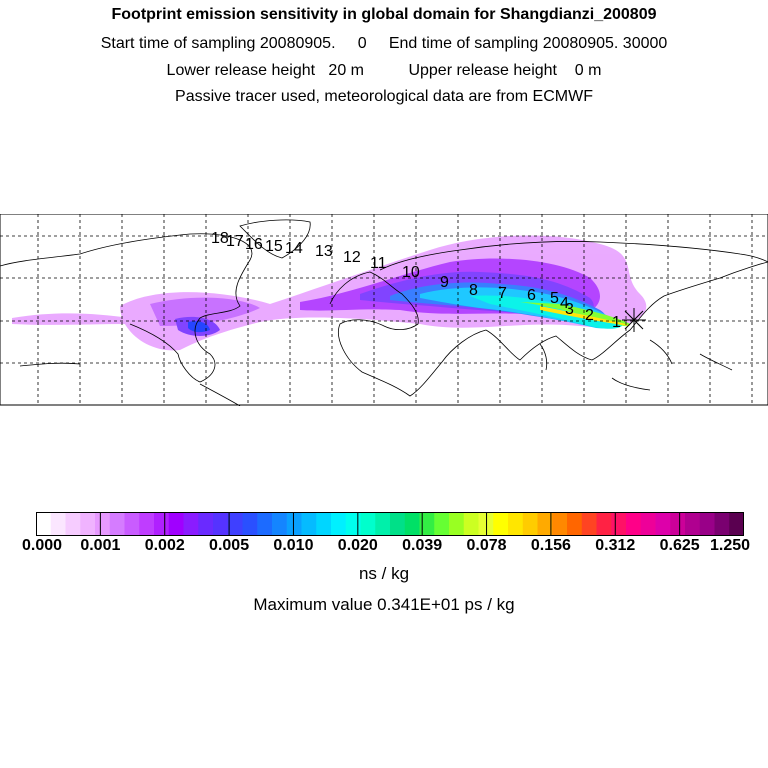  I want to click on colorbar-tick-label: 0.005, so click(229, 545).